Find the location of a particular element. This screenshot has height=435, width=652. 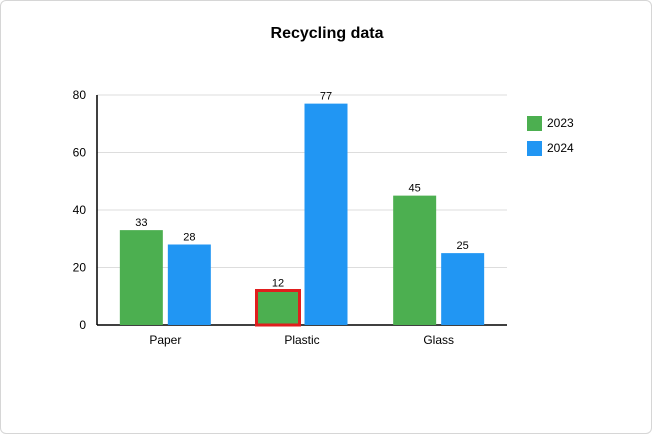

legend: 2023 2024 is located at coordinates (550, 140).